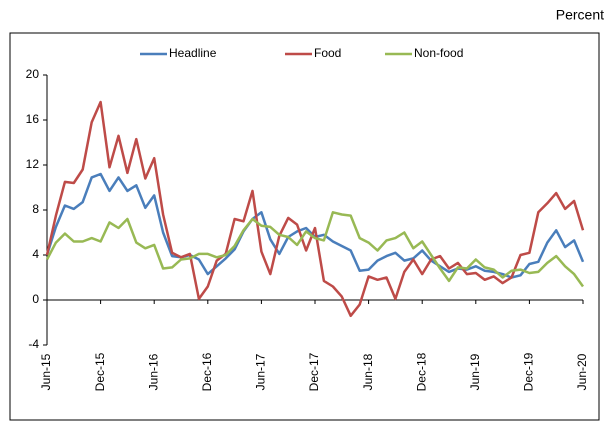 The width and height of the screenshot is (609, 423). What do you see at coordinates (475, 371) in the screenshot?
I see `x-tick-label: Jun-19` at bounding box center [475, 371].